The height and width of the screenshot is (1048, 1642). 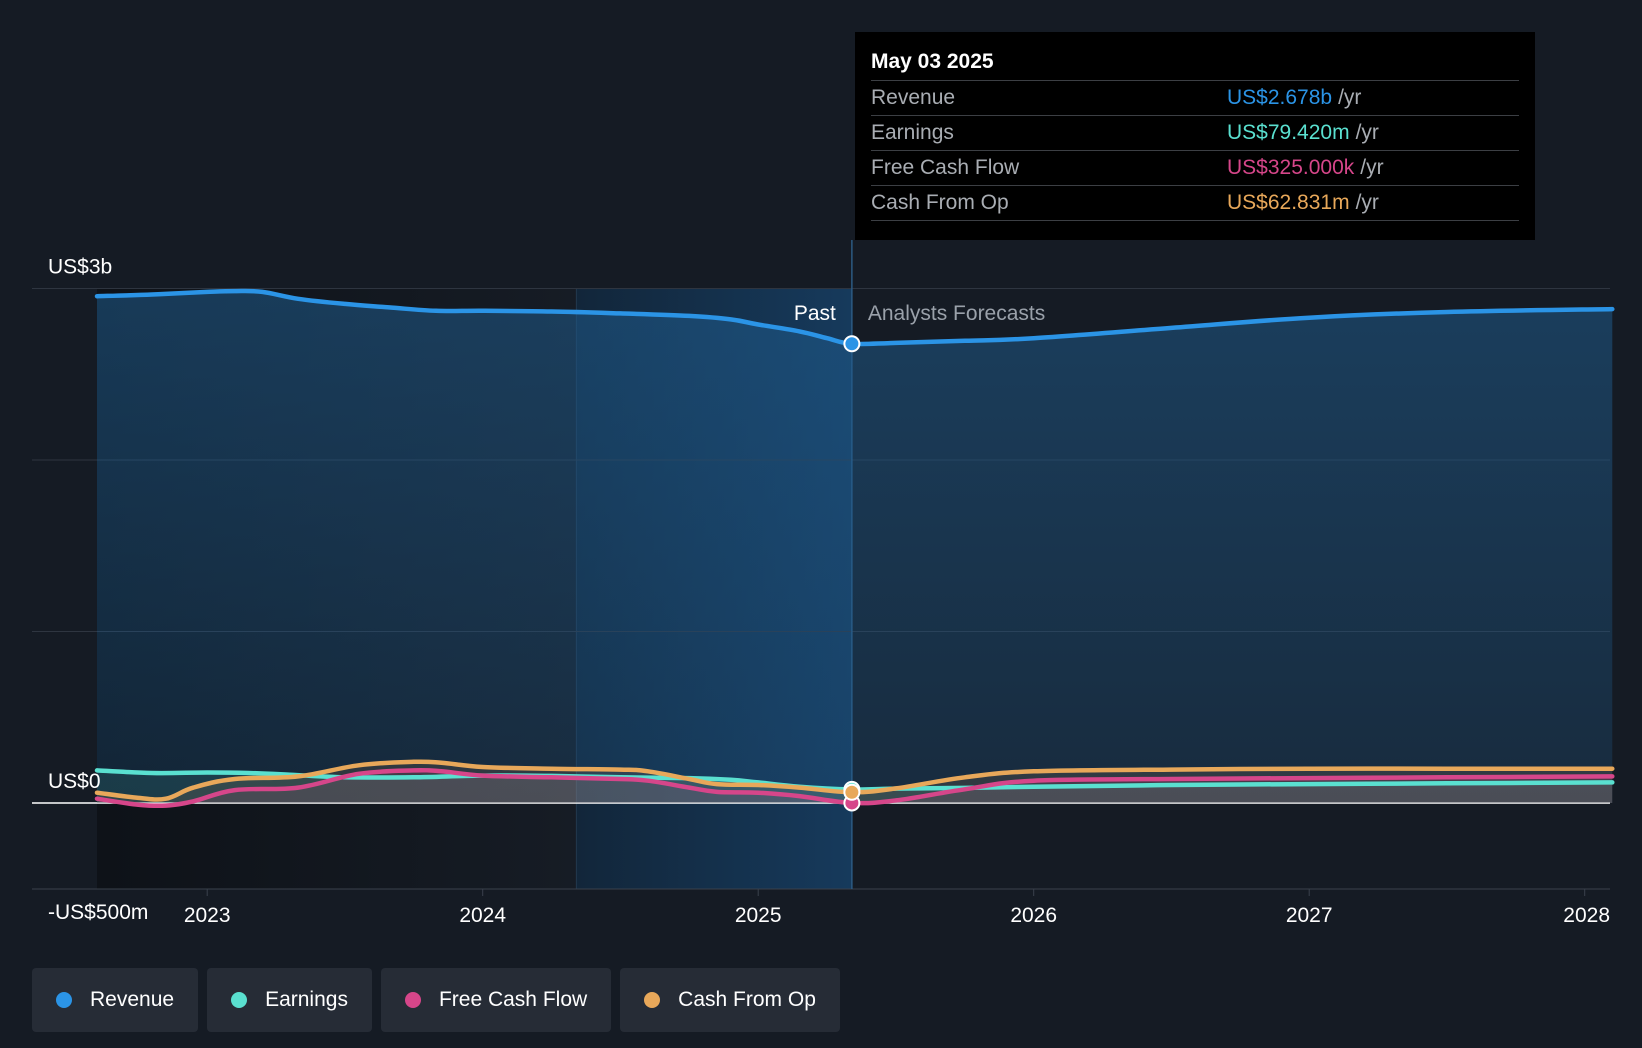 What do you see at coordinates (1291, 167) in the screenshot?
I see `tooltip-value: US$325.000k` at bounding box center [1291, 167].